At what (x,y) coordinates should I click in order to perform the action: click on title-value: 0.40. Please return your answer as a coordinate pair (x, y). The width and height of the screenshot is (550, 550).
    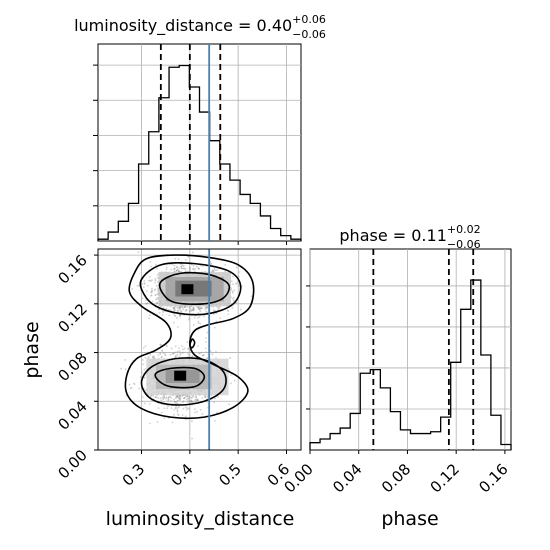
    Looking at the image, I should click on (275, 25).